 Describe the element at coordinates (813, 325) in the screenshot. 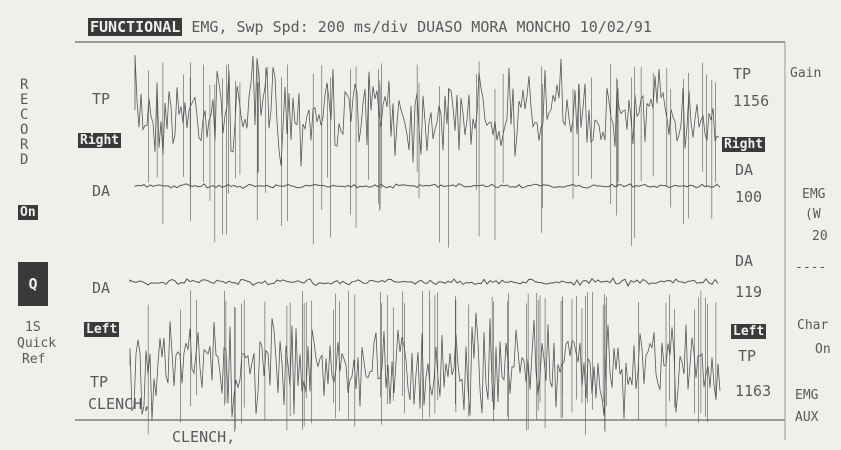

I see `menu-item: Char` at that location.